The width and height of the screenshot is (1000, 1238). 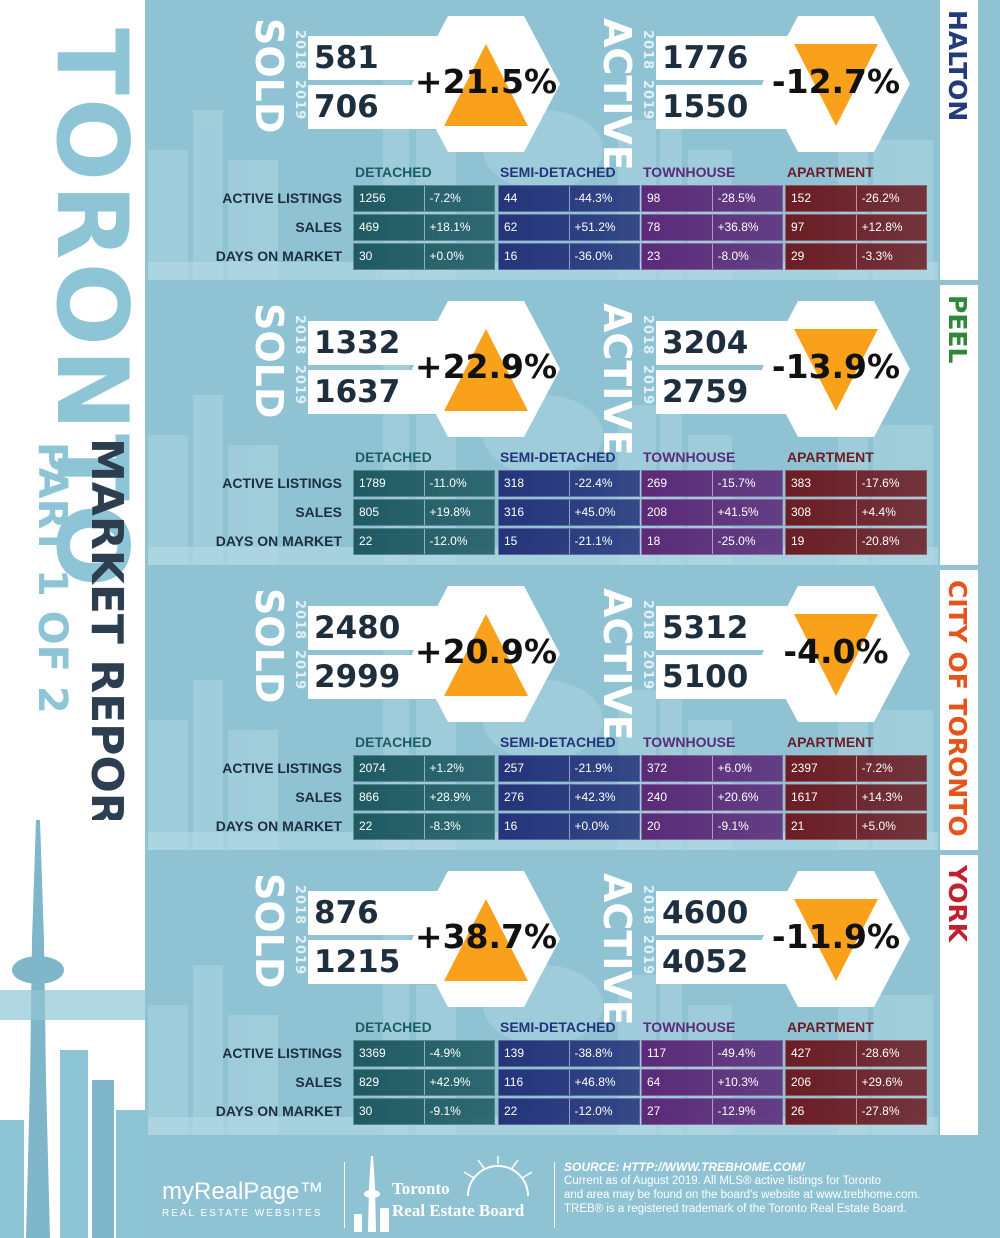 I want to click on cell-change: -15.7%, so click(x=747, y=483).